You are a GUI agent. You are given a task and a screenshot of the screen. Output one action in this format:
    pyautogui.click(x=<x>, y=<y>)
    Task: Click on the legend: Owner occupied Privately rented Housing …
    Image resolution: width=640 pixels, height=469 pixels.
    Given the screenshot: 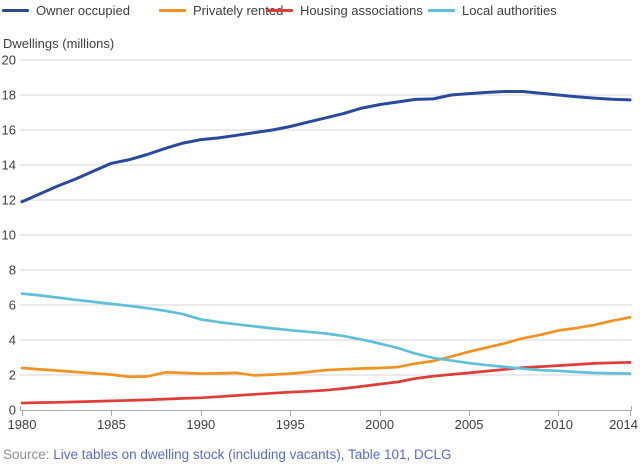 What is the action you would take?
    pyautogui.click(x=320, y=10)
    